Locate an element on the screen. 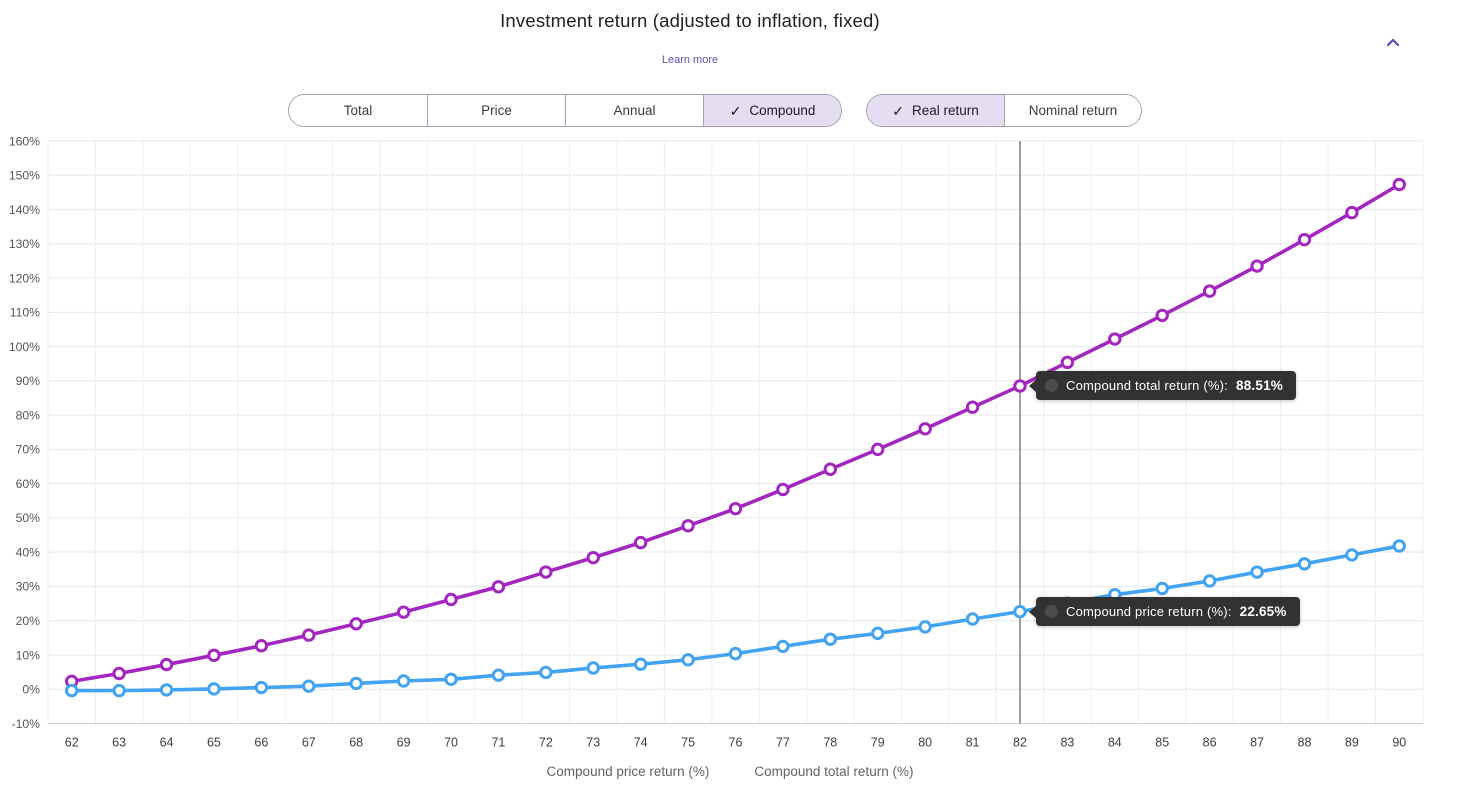  tooltip-series-dot-icon is located at coordinates (1051, 611).